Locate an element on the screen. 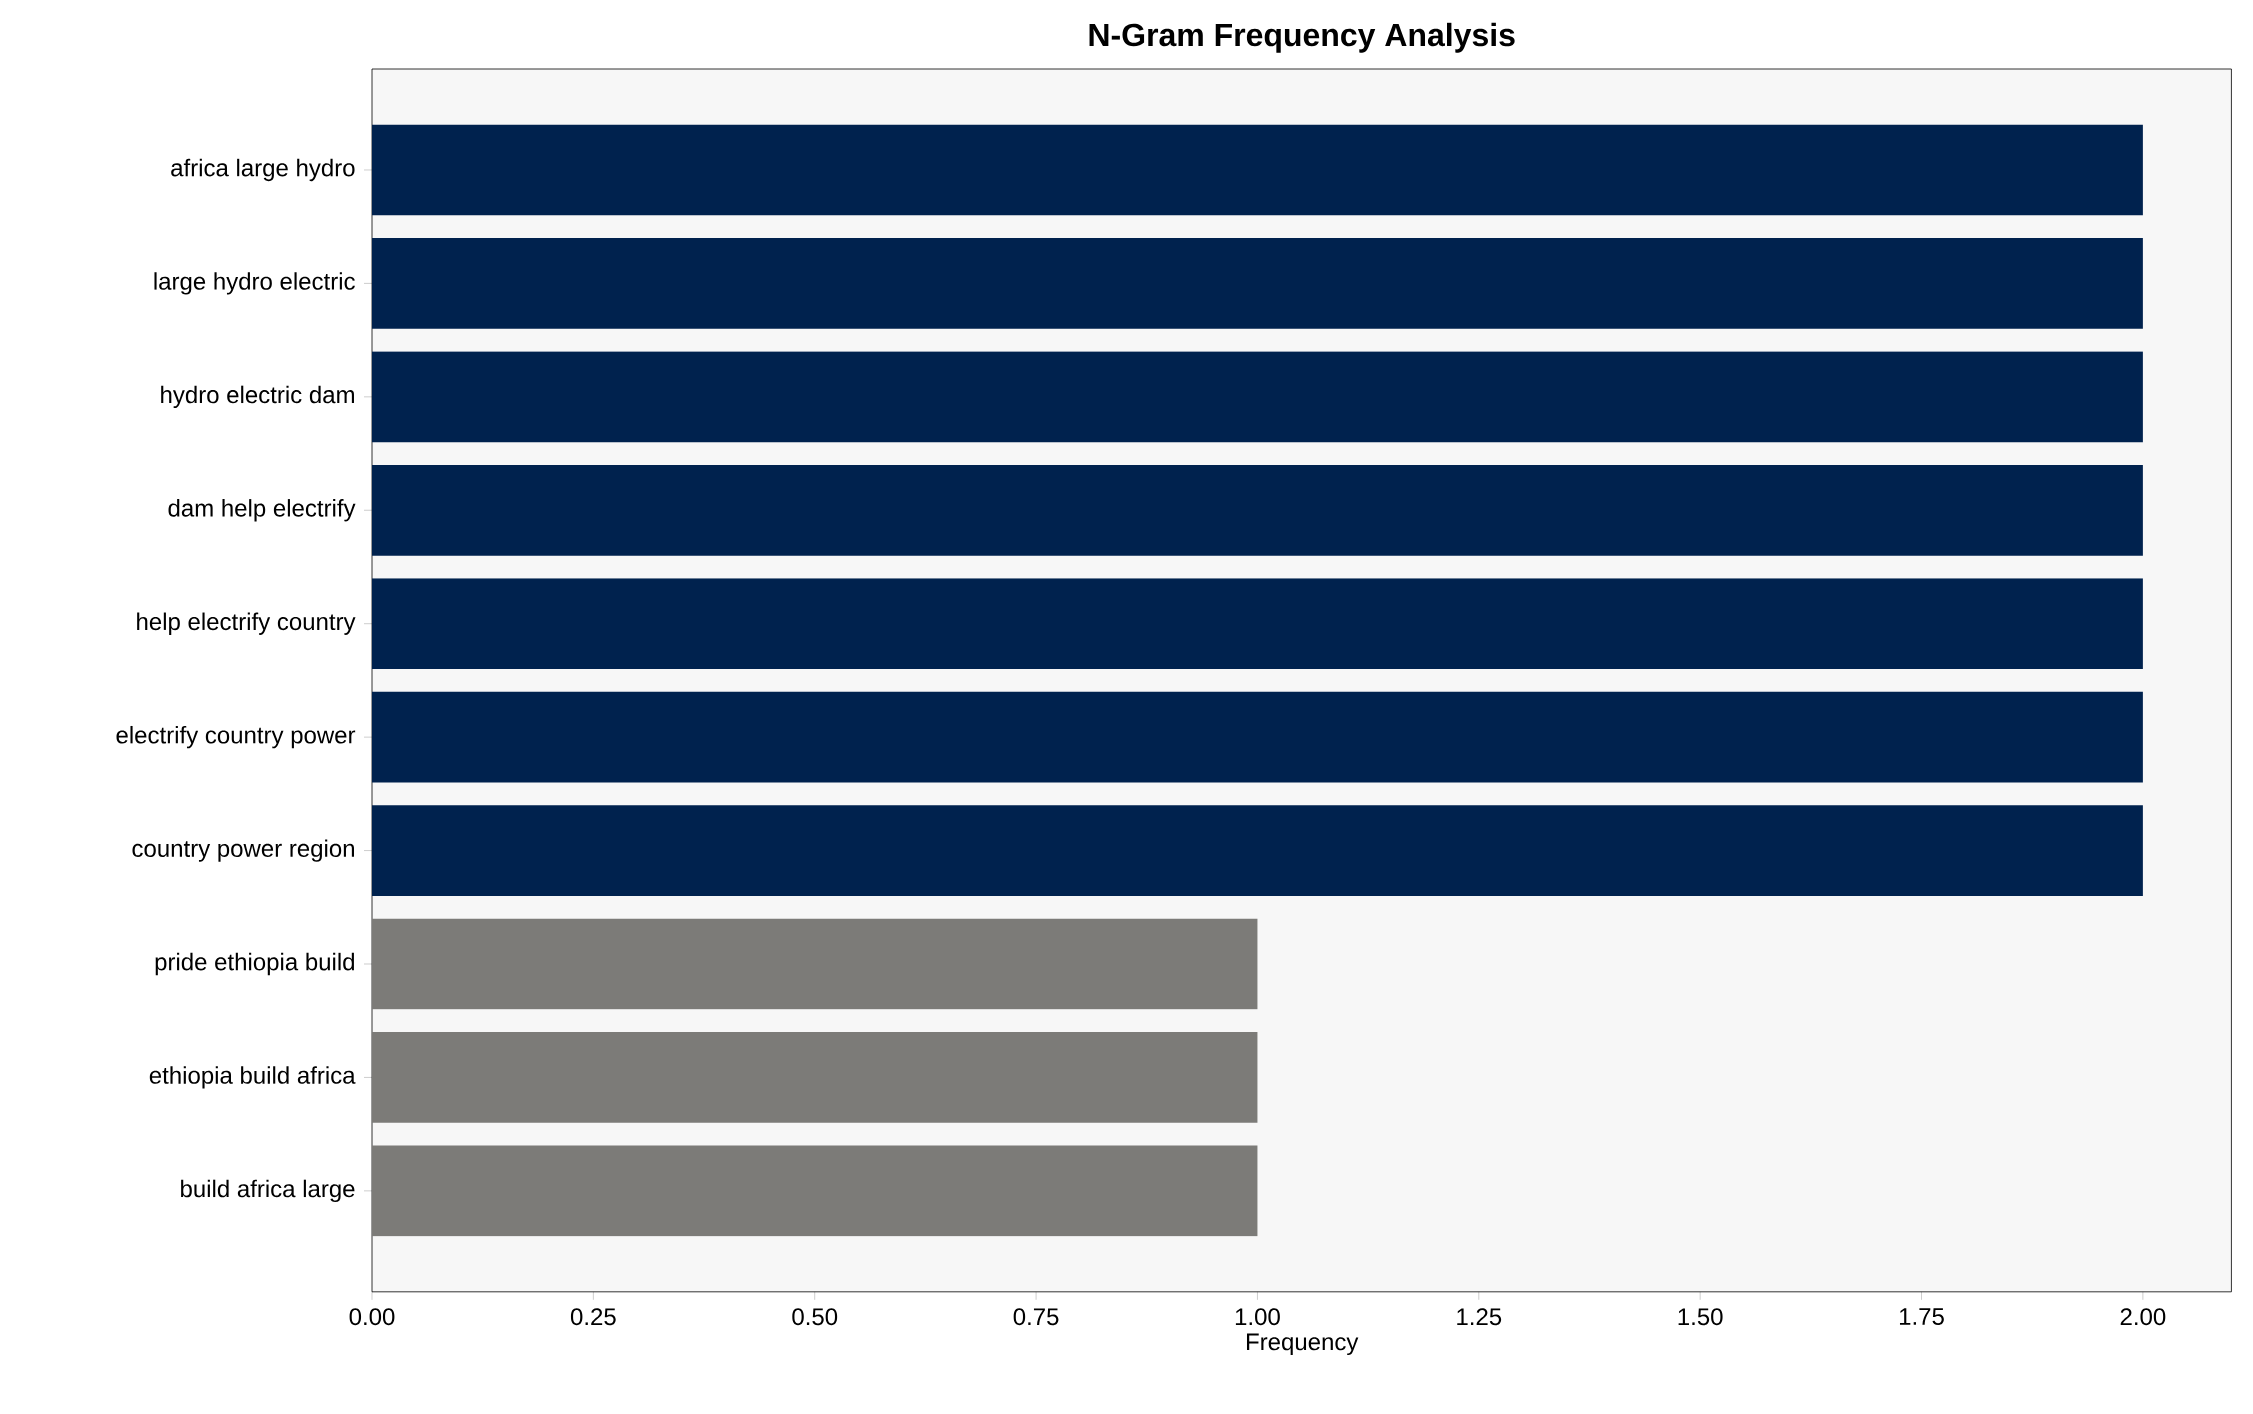 This screenshot has width=2253, height=1414. y-tick-label: dam help electrify is located at coordinates (262, 510).